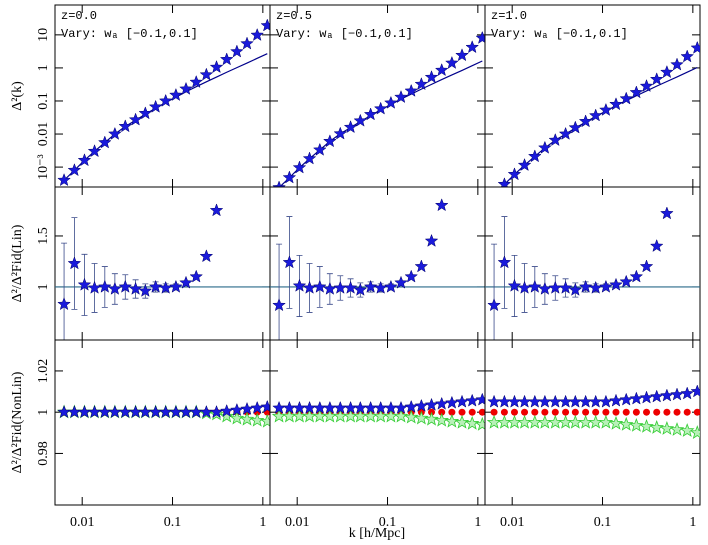 The image size is (708, 545). Describe the element at coordinates (17, 263) in the screenshot. I see `y-axis-label: Δ²/Δ²Fid(Lin)` at that location.